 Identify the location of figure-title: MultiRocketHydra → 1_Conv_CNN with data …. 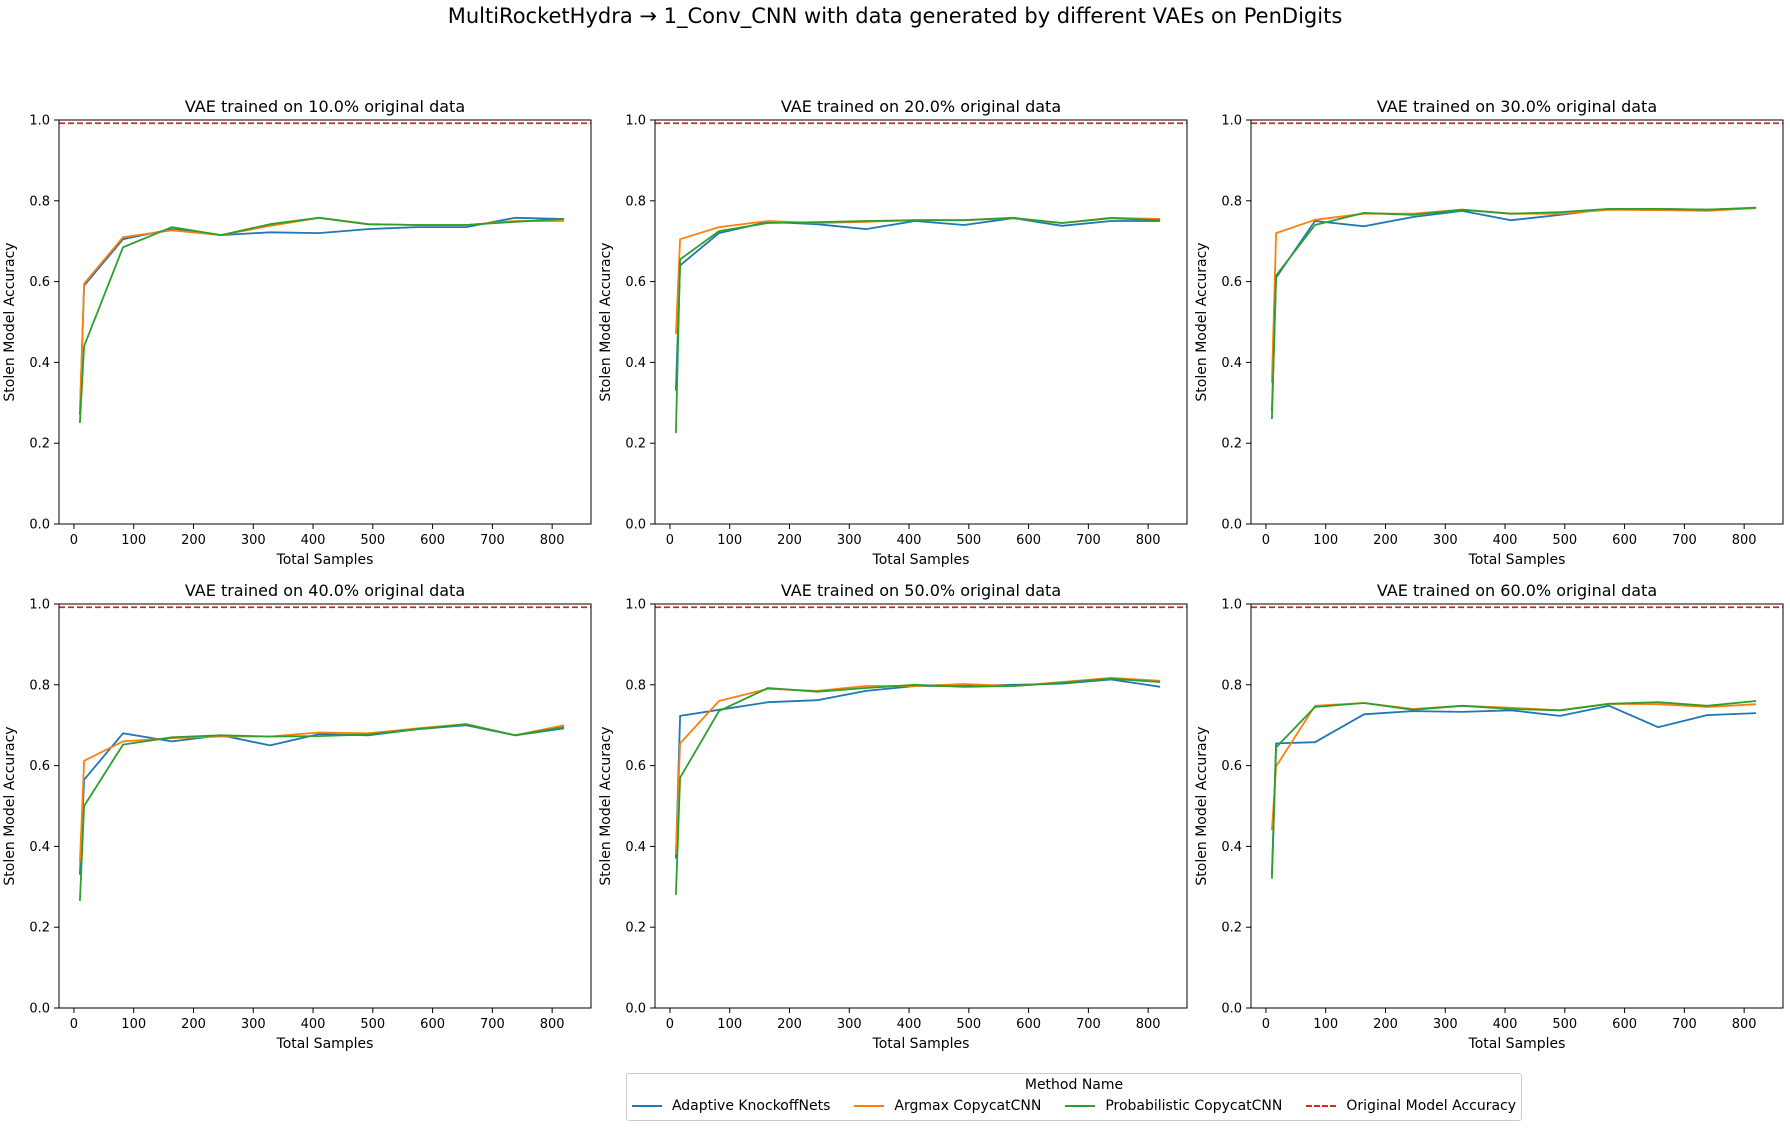
(895, 16).